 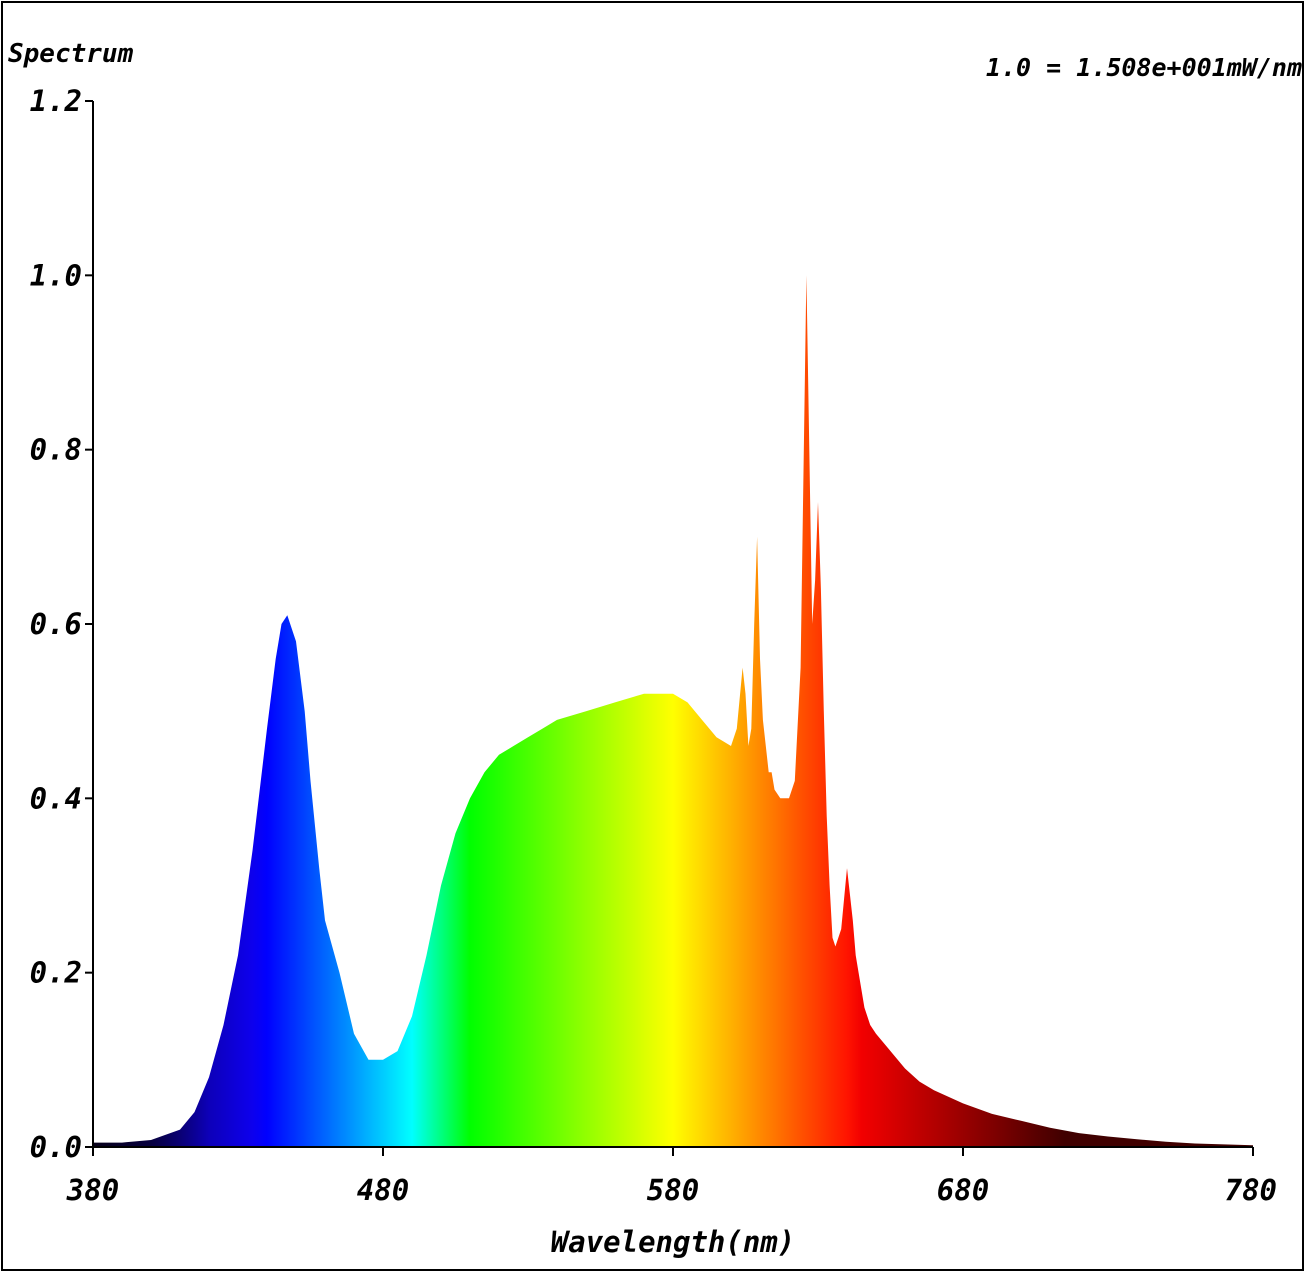 I want to click on x-tick-label: 380, so click(x=92, y=1190).